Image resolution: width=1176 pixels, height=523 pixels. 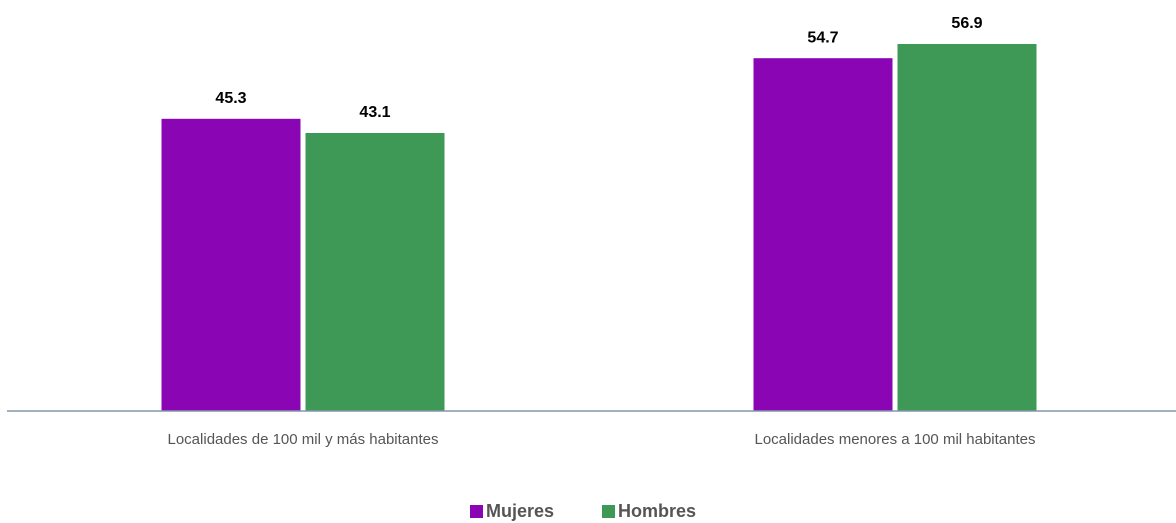 What do you see at coordinates (966, 23) in the screenshot?
I see `value-label: 56.9` at bounding box center [966, 23].